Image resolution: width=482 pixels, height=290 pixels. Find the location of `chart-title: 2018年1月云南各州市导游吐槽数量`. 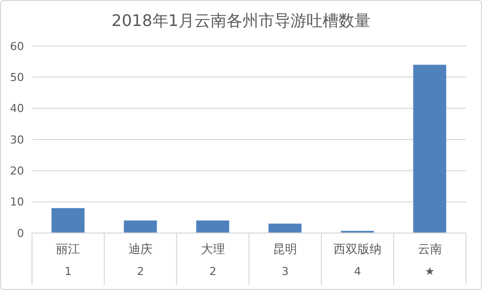

chart-title: 2018年1月云南各州市导游吐槽数量 is located at coordinates (241, 21).